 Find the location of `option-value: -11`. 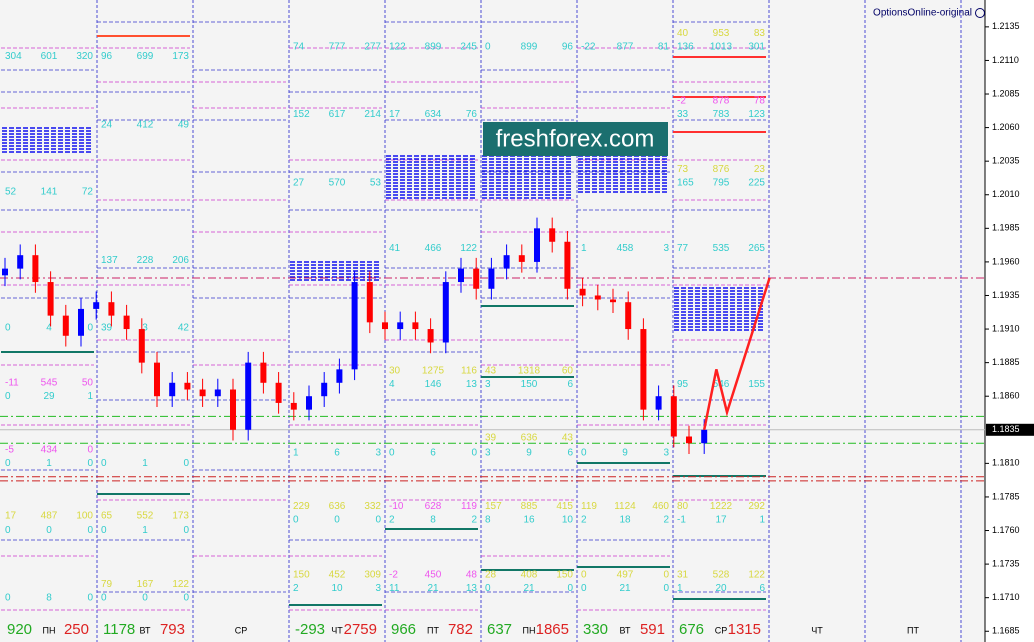

option-value: -11 is located at coordinates (12, 382).